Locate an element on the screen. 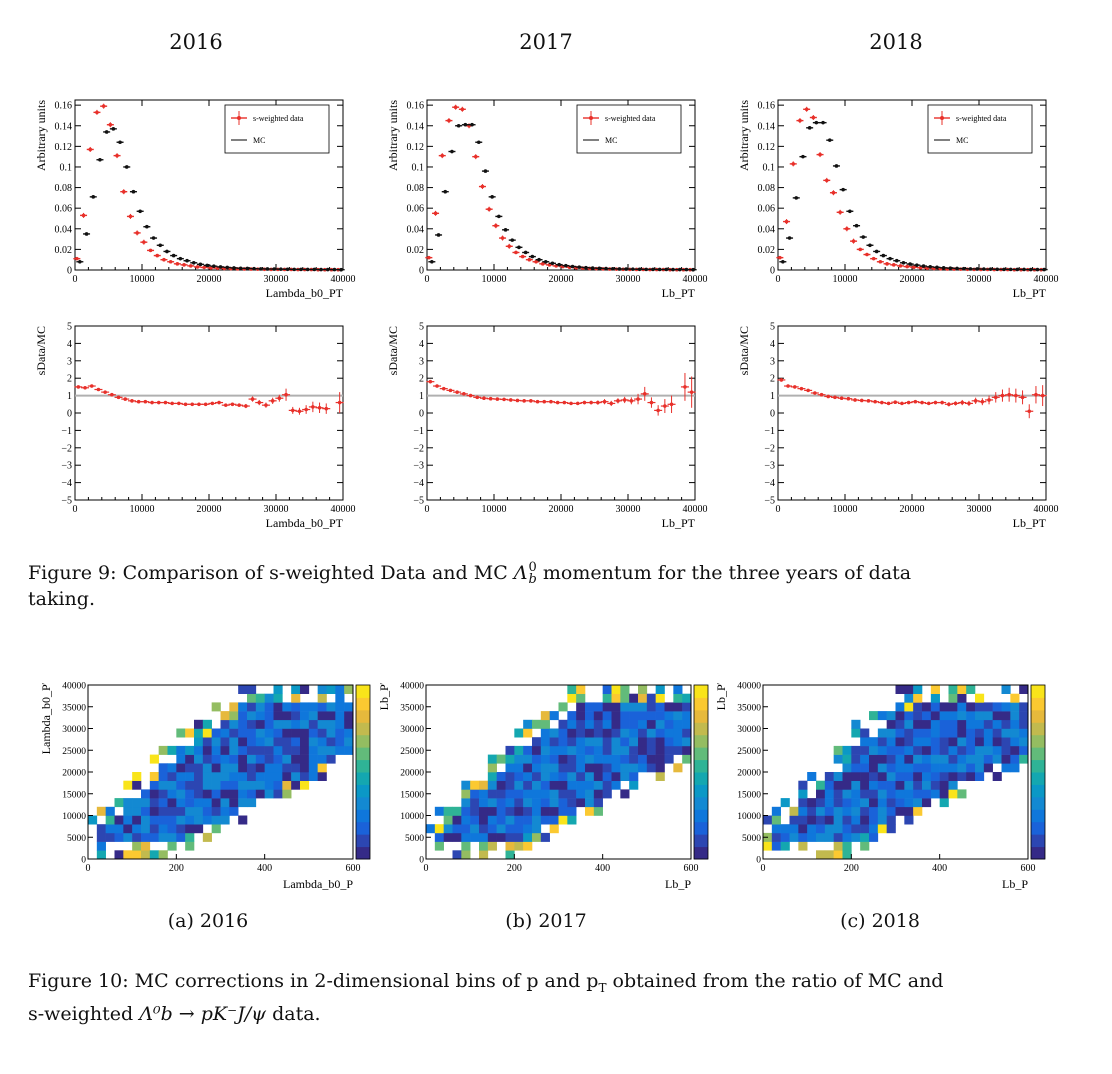 This screenshot has height=1074, width=1112. heatmap-2016-xlabel: Lambda_b0_P is located at coordinates (318, 884).